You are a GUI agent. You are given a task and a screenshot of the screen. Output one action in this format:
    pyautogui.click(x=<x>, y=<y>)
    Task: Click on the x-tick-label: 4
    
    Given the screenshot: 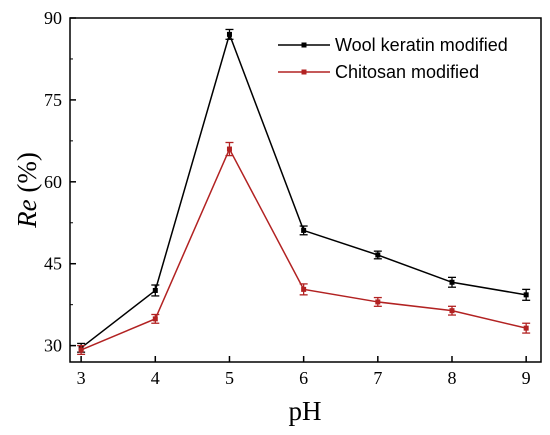 What is the action you would take?
    pyautogui.click(x=155, y=378)
    